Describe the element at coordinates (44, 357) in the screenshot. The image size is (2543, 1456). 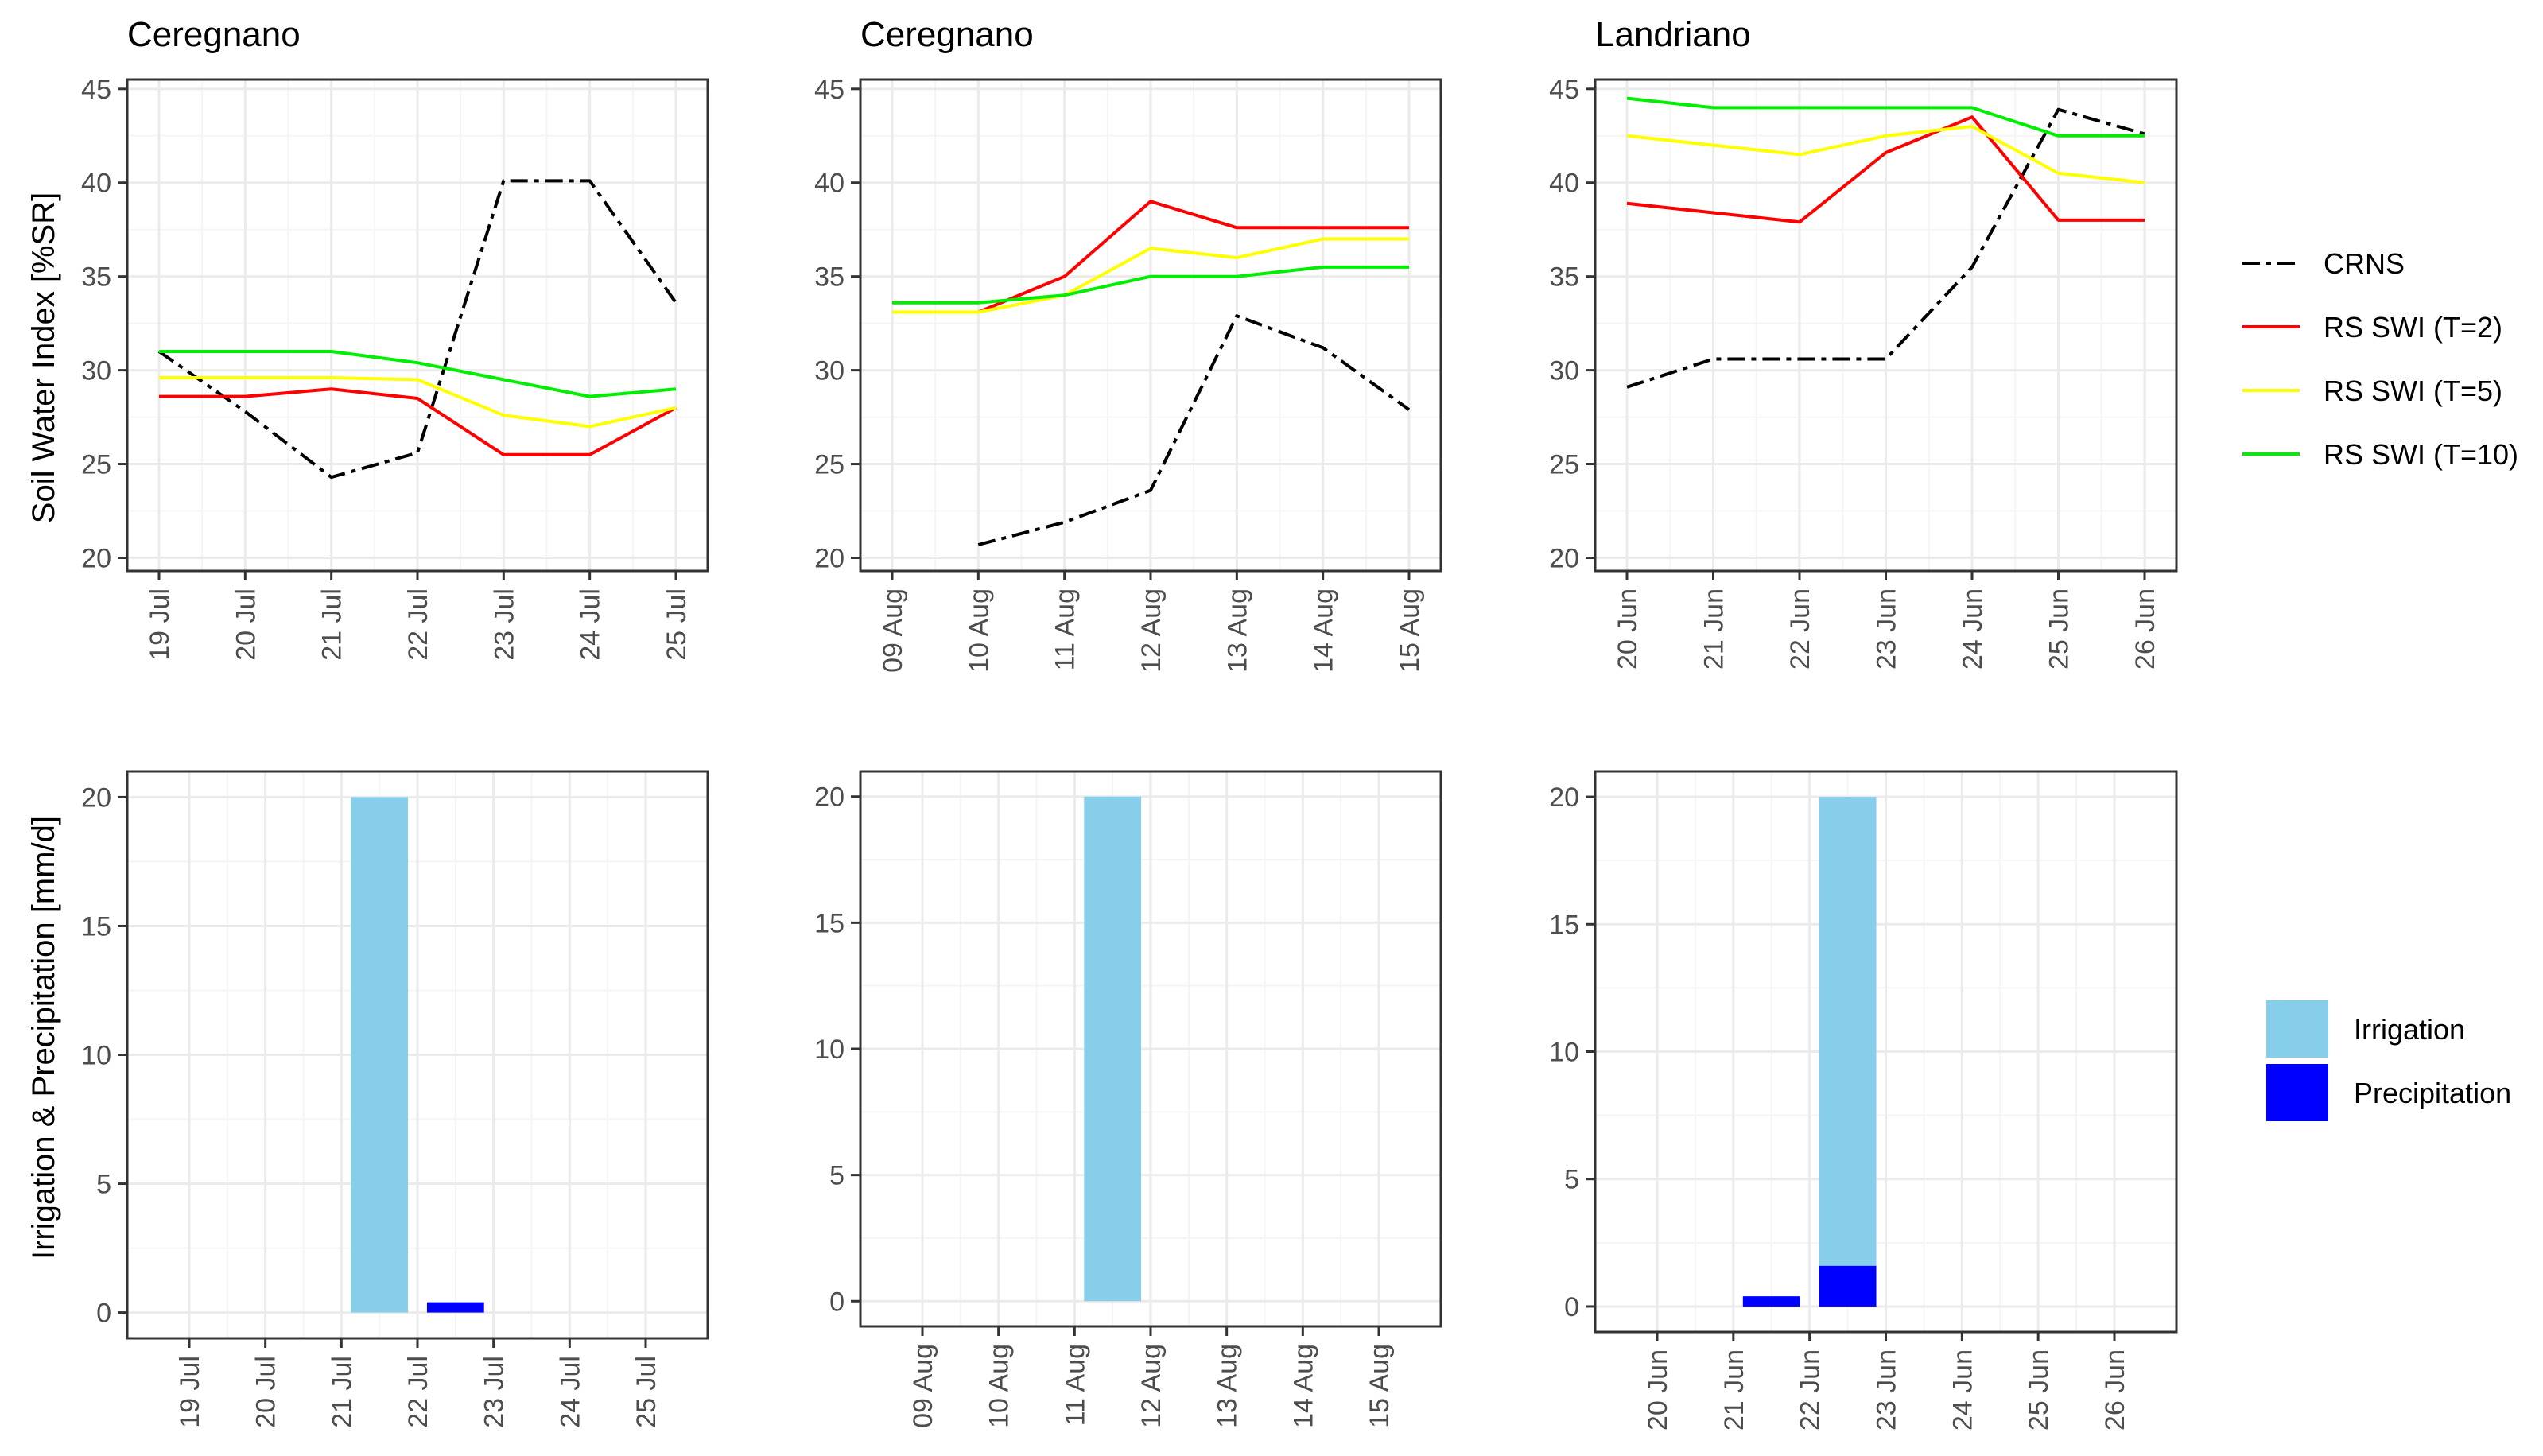
I see `y-axis-title: Soil Water Index [%SR]` at that location.